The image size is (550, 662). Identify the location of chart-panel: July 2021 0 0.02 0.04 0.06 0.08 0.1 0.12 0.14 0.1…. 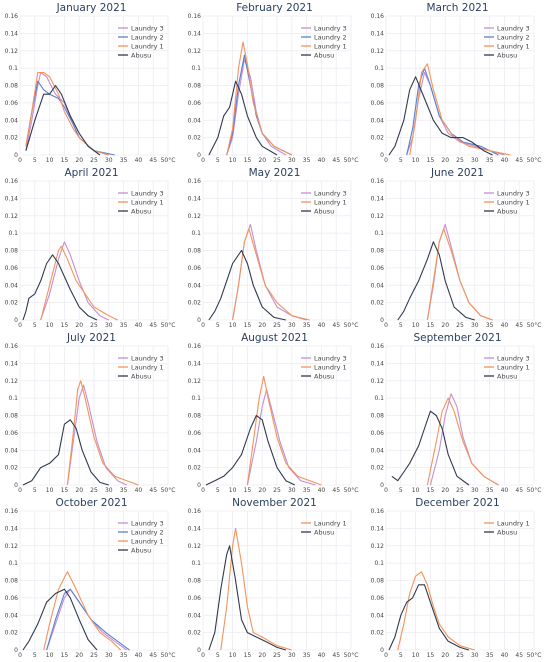
(91, 412).